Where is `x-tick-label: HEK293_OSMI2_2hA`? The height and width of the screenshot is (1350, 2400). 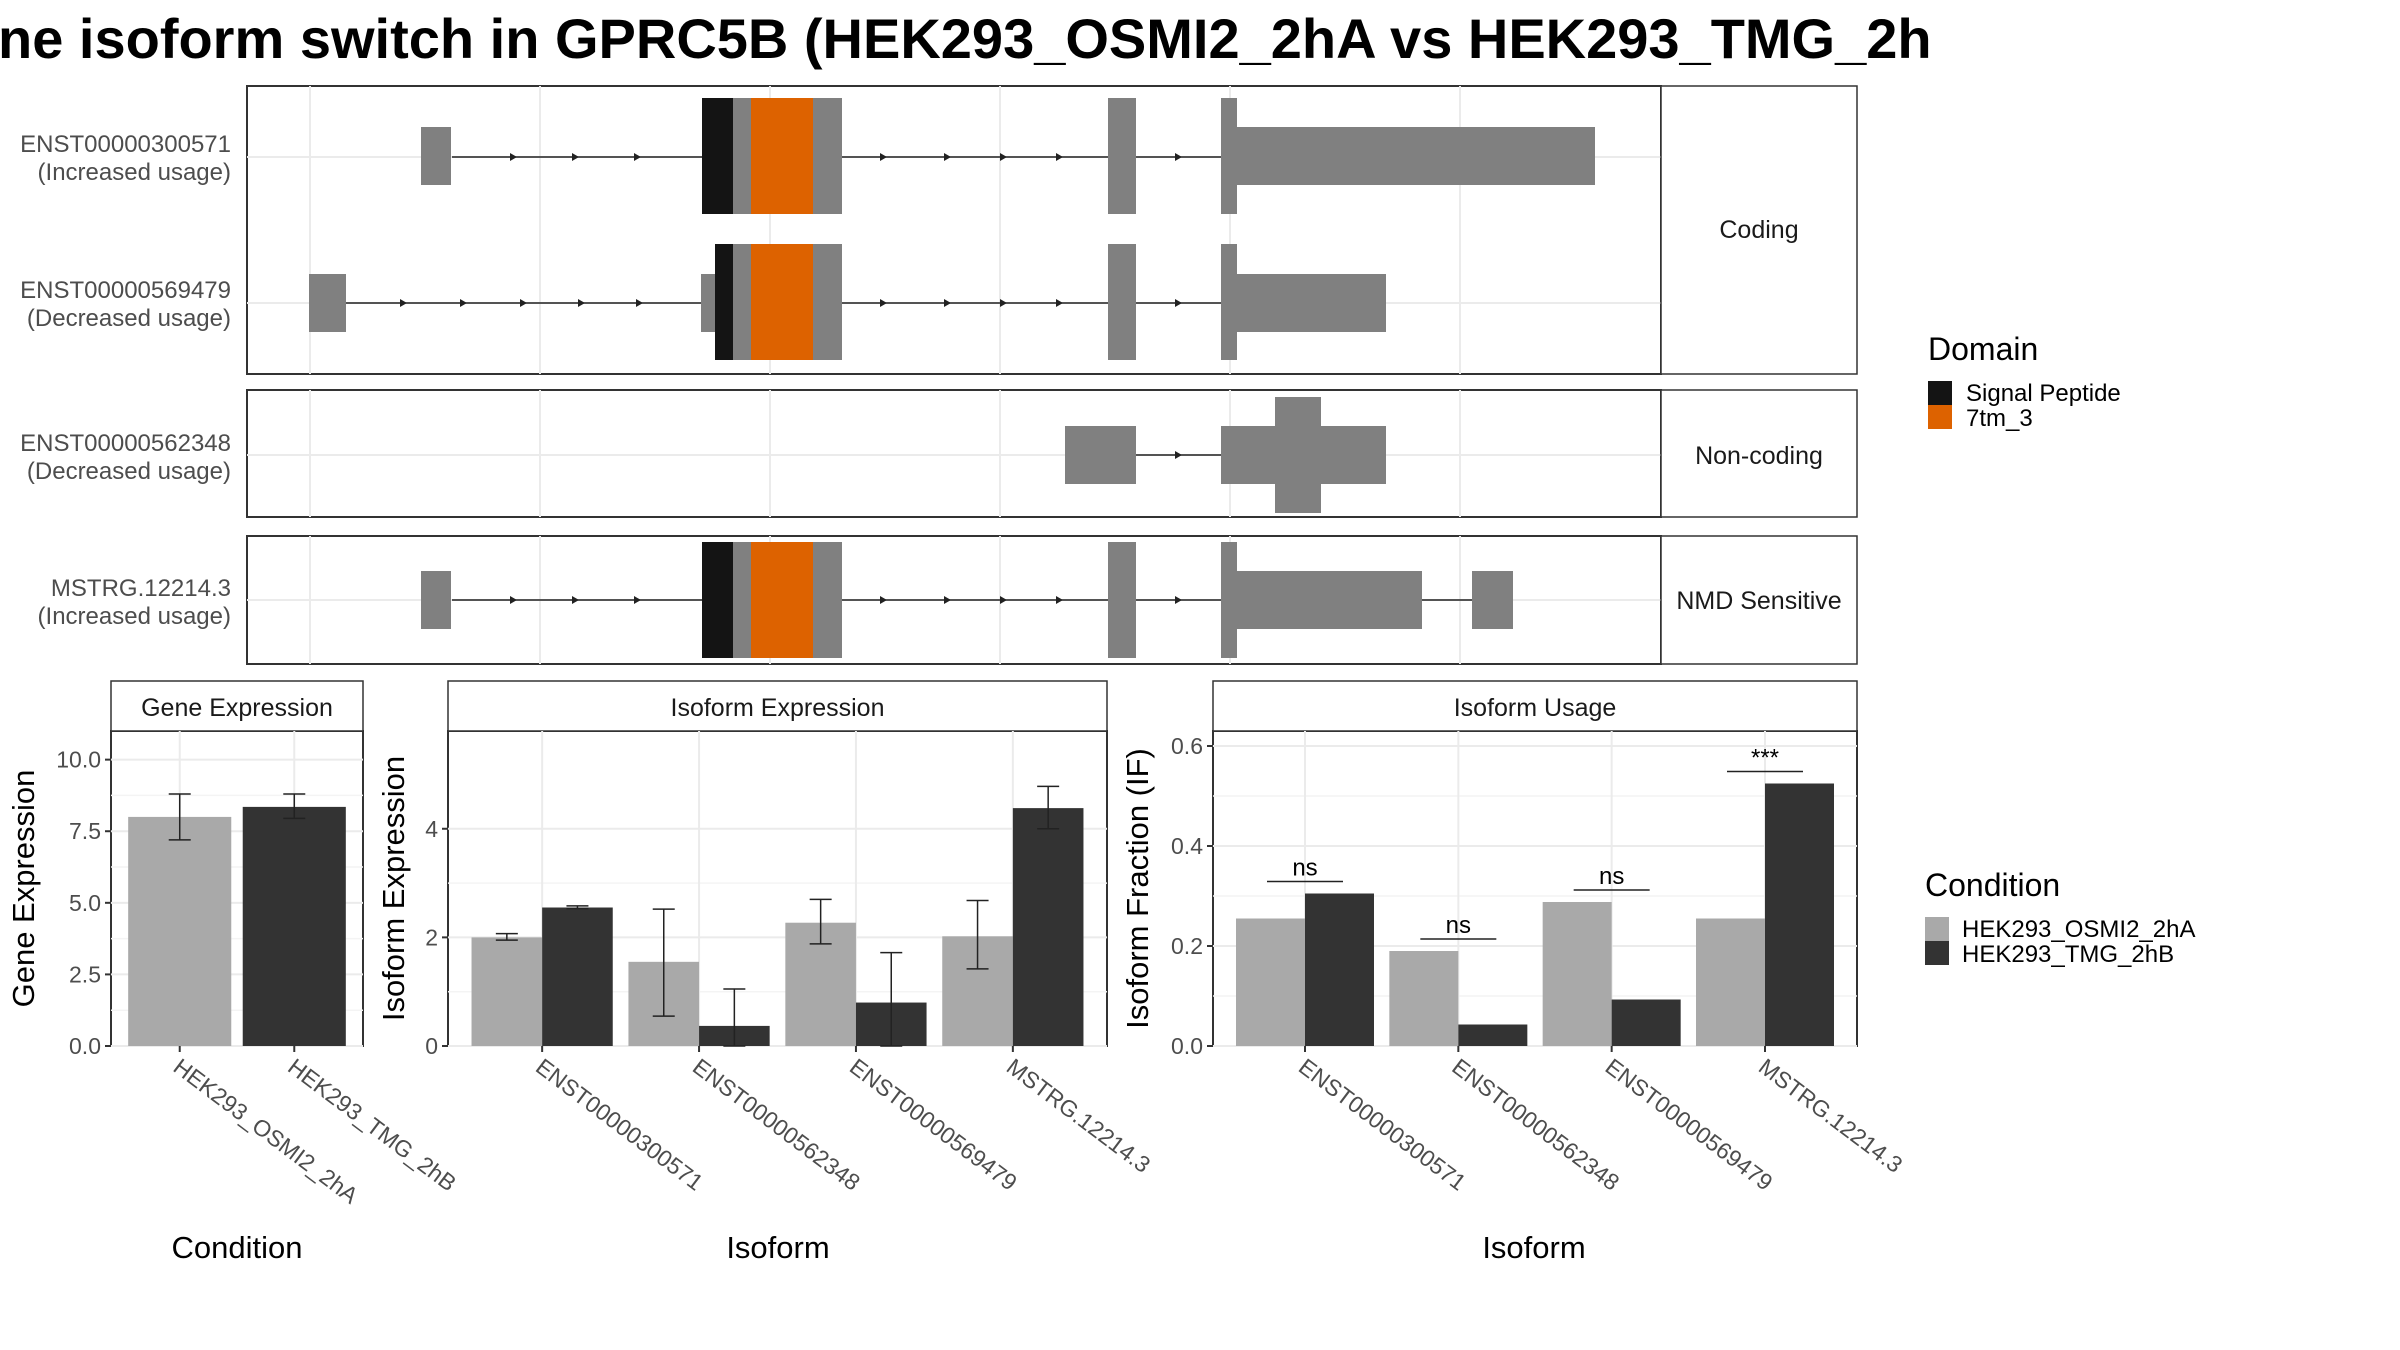 x-tick-label: HEK293_OSMI2_2hA is located at coordinates (266, 1131).